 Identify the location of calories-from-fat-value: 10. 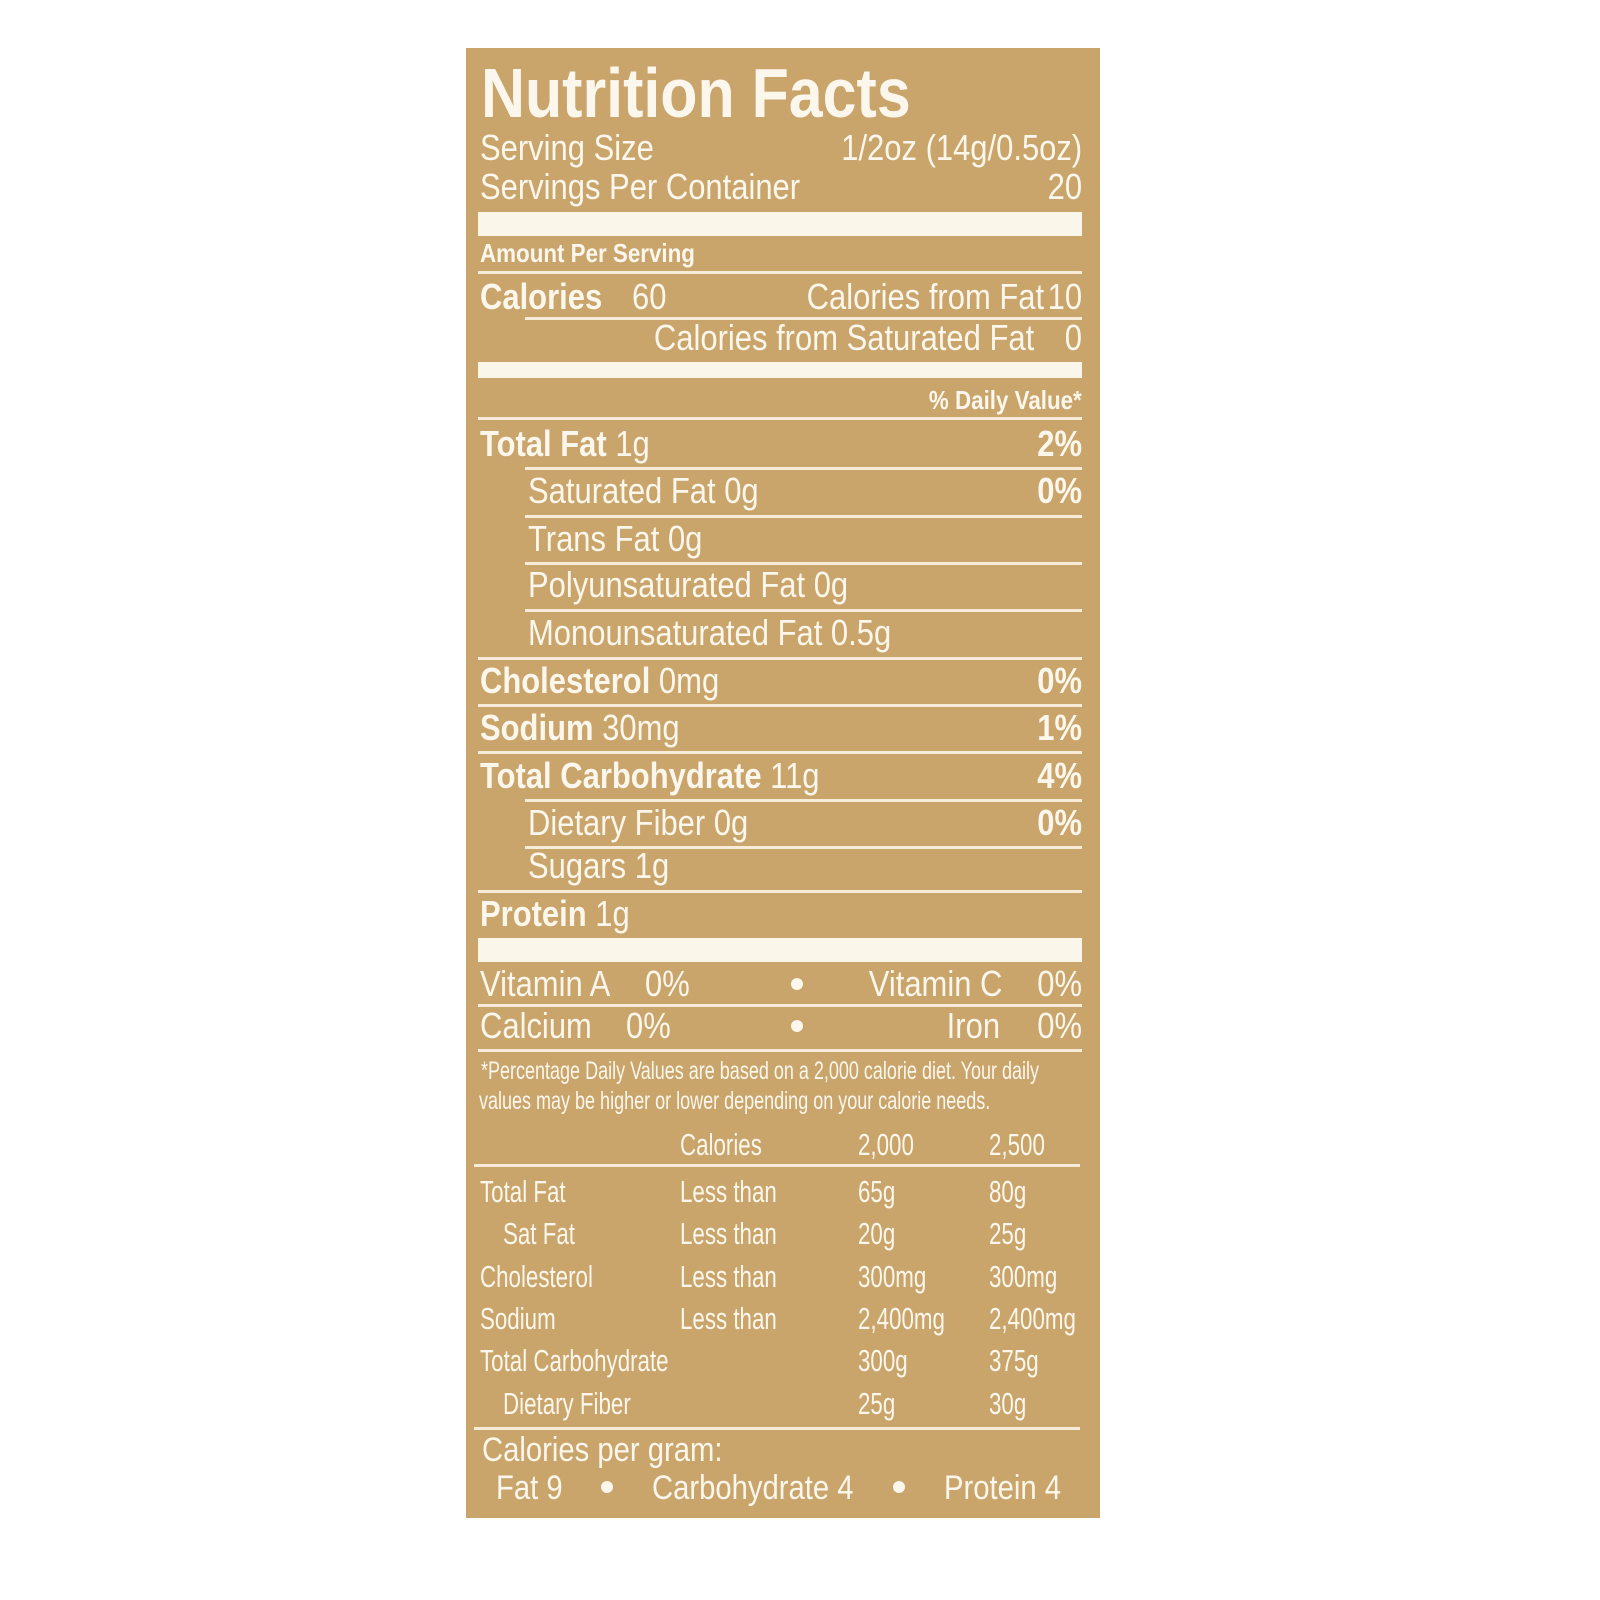
(1064, 296).